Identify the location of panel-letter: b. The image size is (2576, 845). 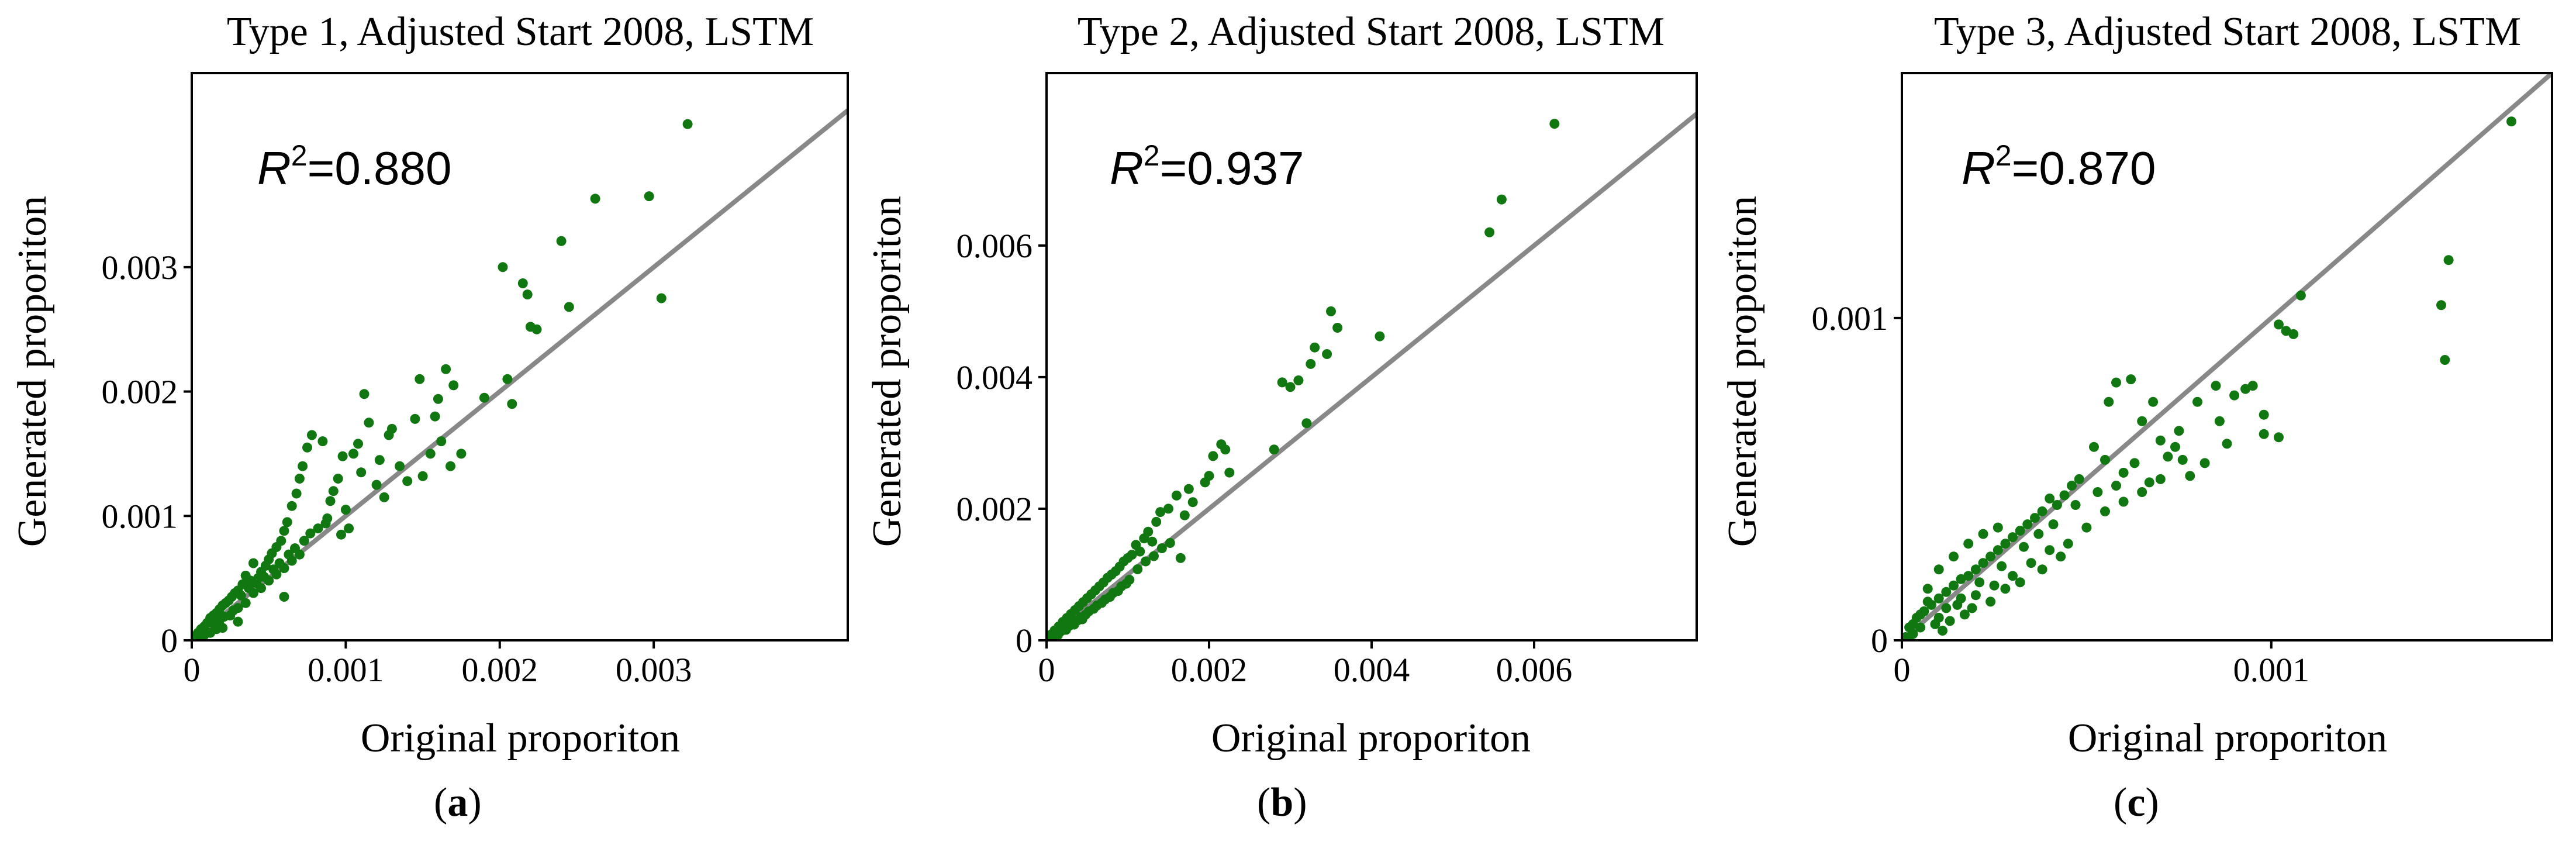
(1281, 802).